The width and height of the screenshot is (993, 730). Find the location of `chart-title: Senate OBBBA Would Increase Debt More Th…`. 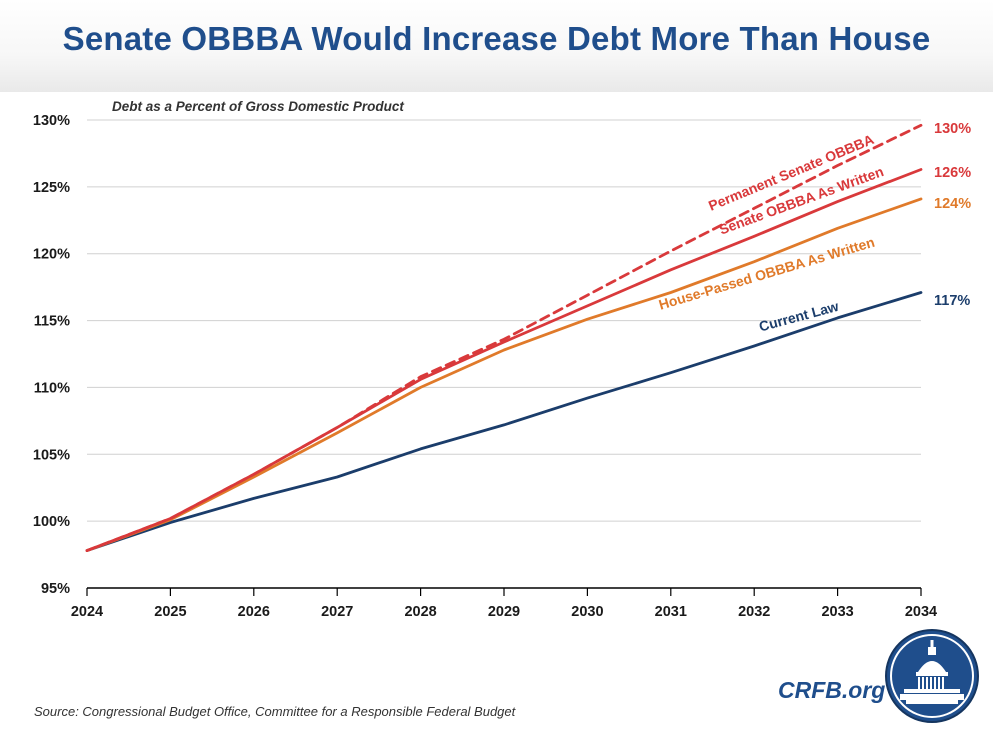

chart-title: Senate OBBBA Would Increase Debt More Th… is located at coordinates (496, 38).